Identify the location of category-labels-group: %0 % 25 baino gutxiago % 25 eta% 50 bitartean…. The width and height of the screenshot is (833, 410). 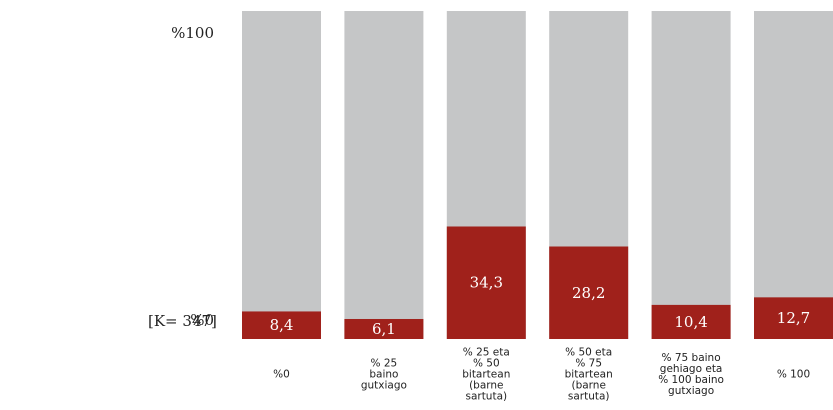
(541, 375).